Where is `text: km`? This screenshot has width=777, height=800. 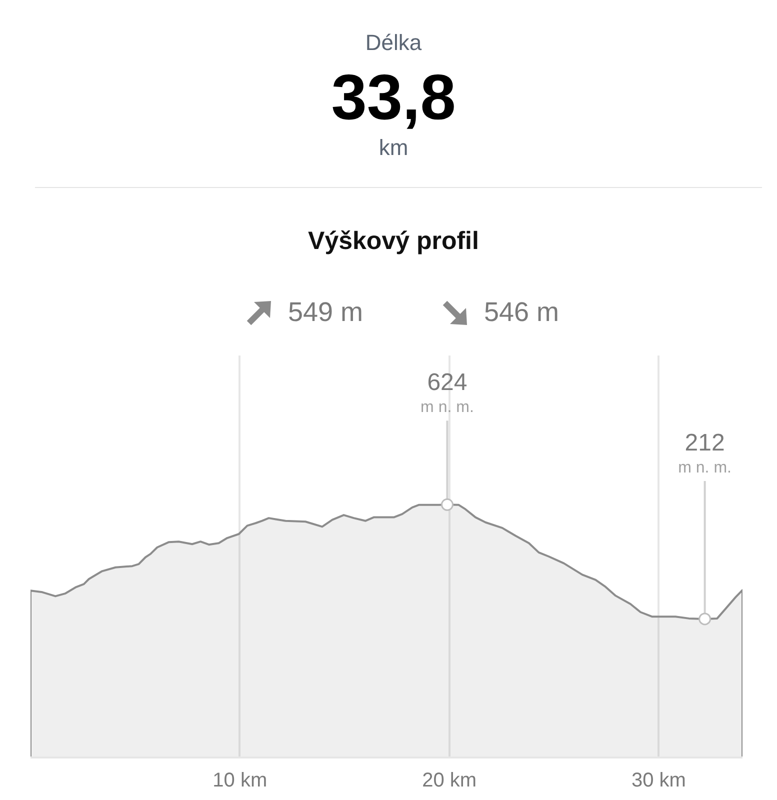 text: km is located at coordinates (394, 147).